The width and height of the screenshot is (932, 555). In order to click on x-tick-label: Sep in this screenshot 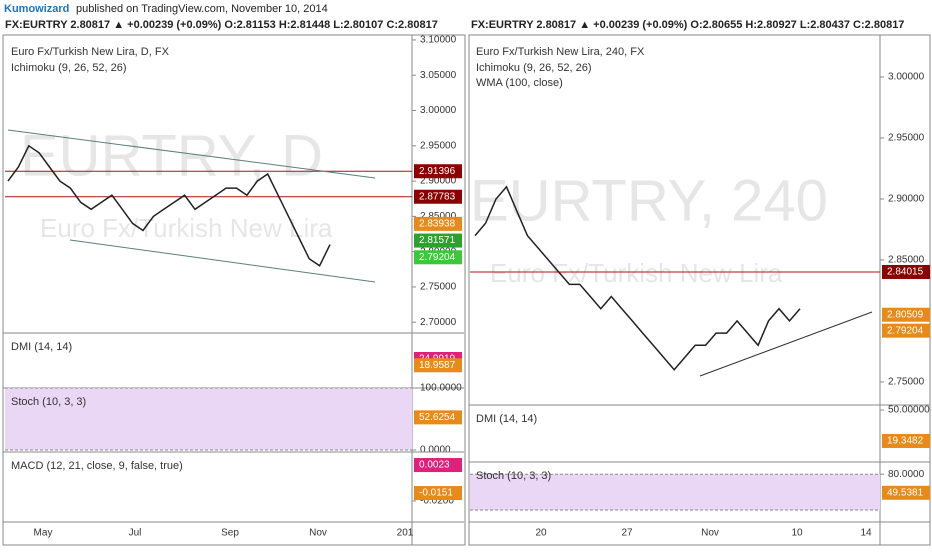, I will do `click(230, 533)`.